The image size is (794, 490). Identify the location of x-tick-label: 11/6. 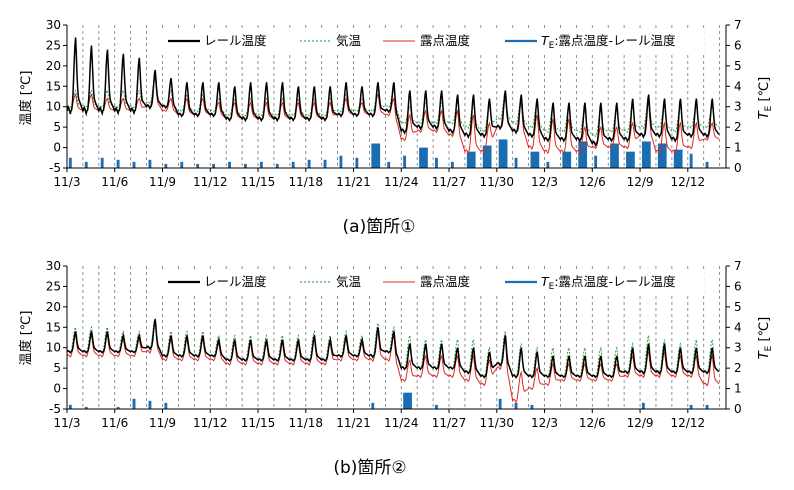
(114, 423).